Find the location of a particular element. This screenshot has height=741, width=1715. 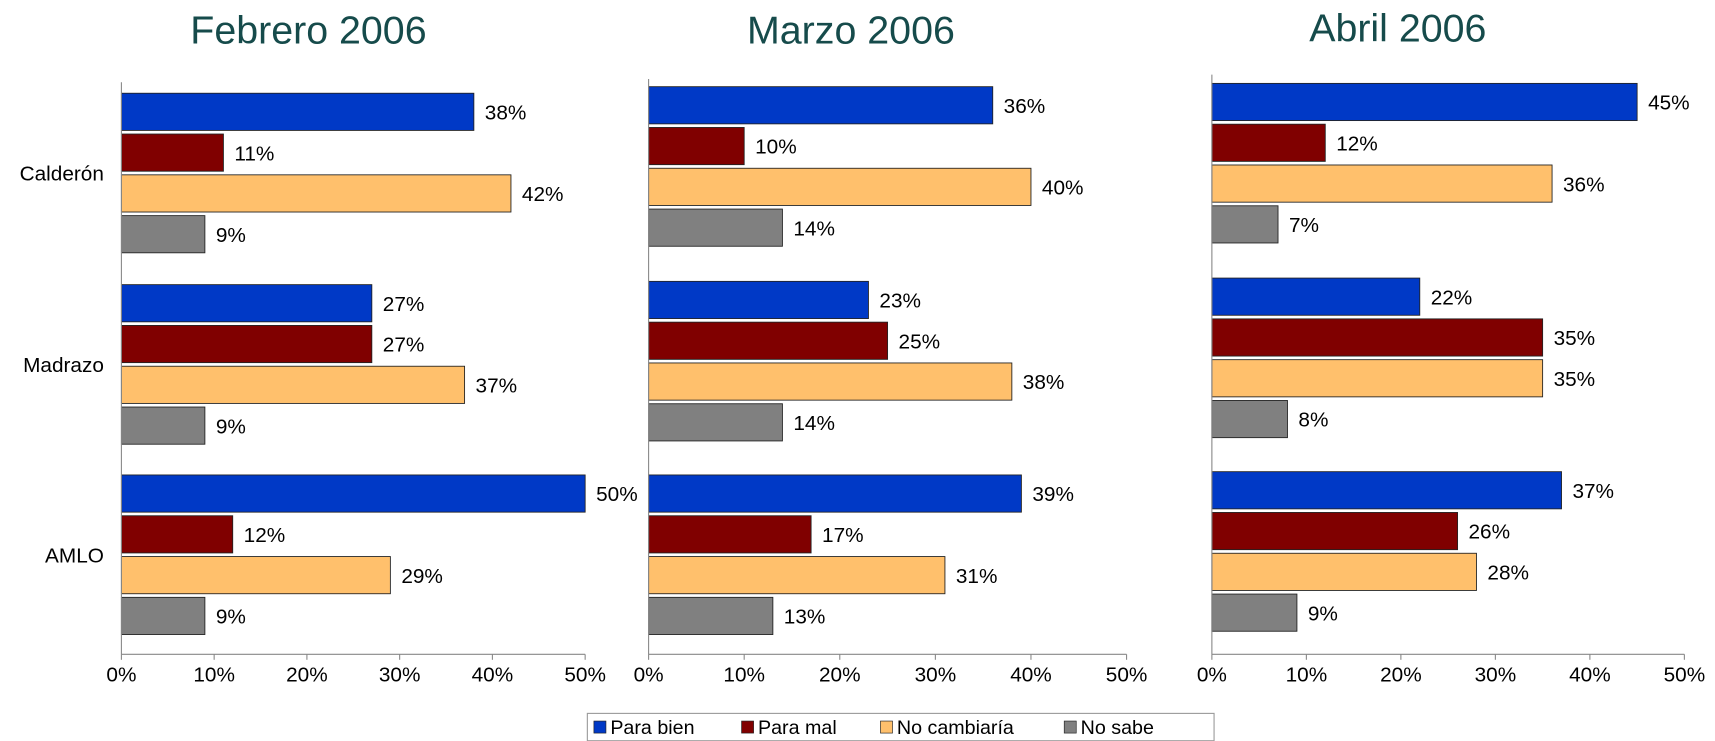

legend-box is located at coordinates (900, 726).